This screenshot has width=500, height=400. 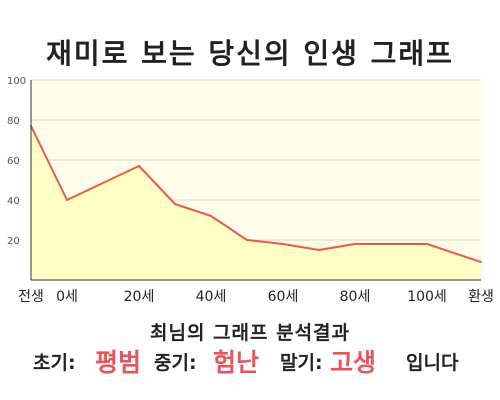 What do you see at coordinates (16, 81) in the screenshot?
I see `y-tick-label: 100` at bounding box center [16, 81].